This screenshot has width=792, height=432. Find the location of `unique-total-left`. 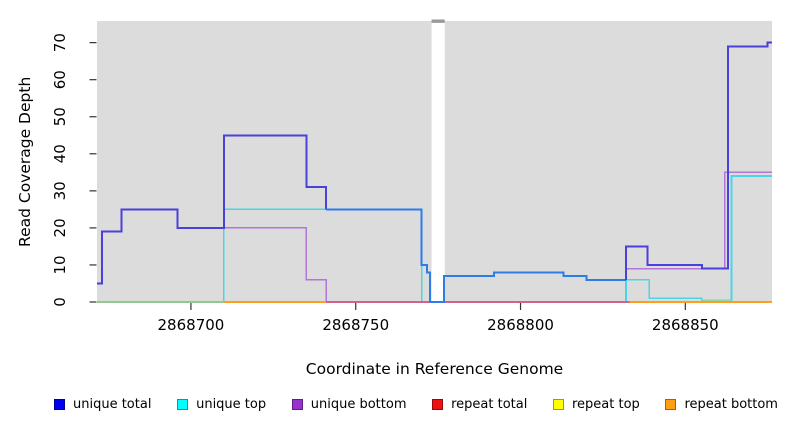

unique-total-left is located at coordinates (212, 209).